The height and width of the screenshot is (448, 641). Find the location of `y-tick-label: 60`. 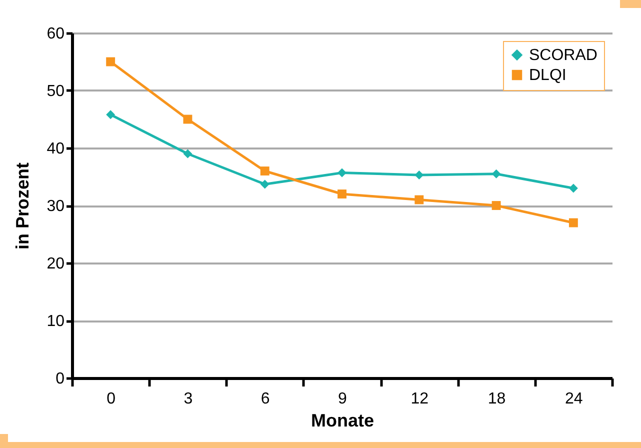

y-tick-label: 60 is located at coordinates (55, 34).